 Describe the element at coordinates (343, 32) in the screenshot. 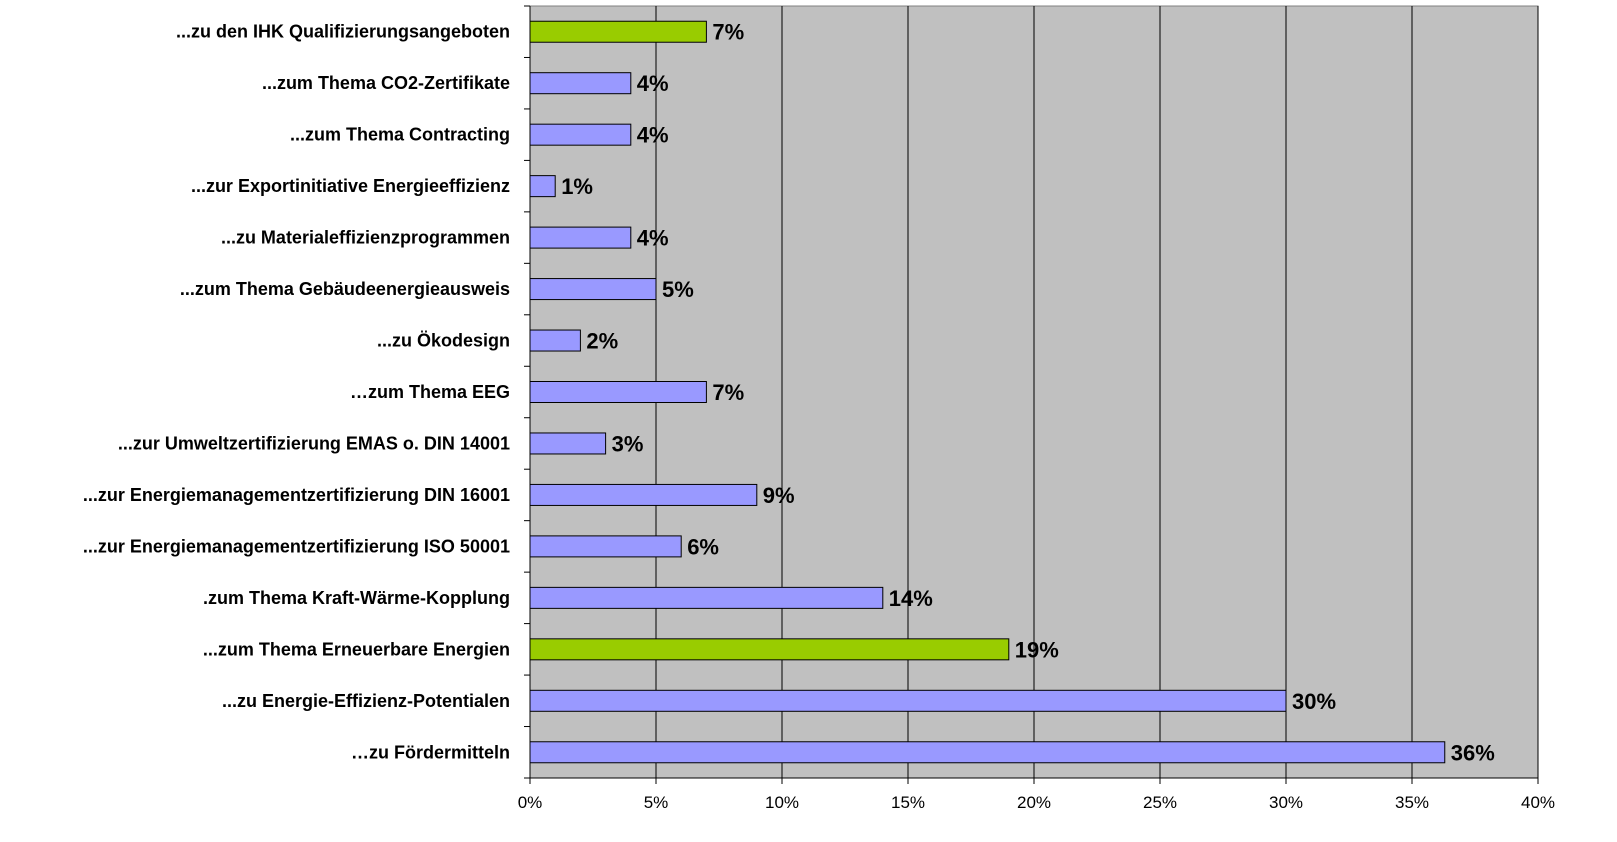

I see `category-label: ...zu den IHK Qualifizierungsangeboten` at that location.